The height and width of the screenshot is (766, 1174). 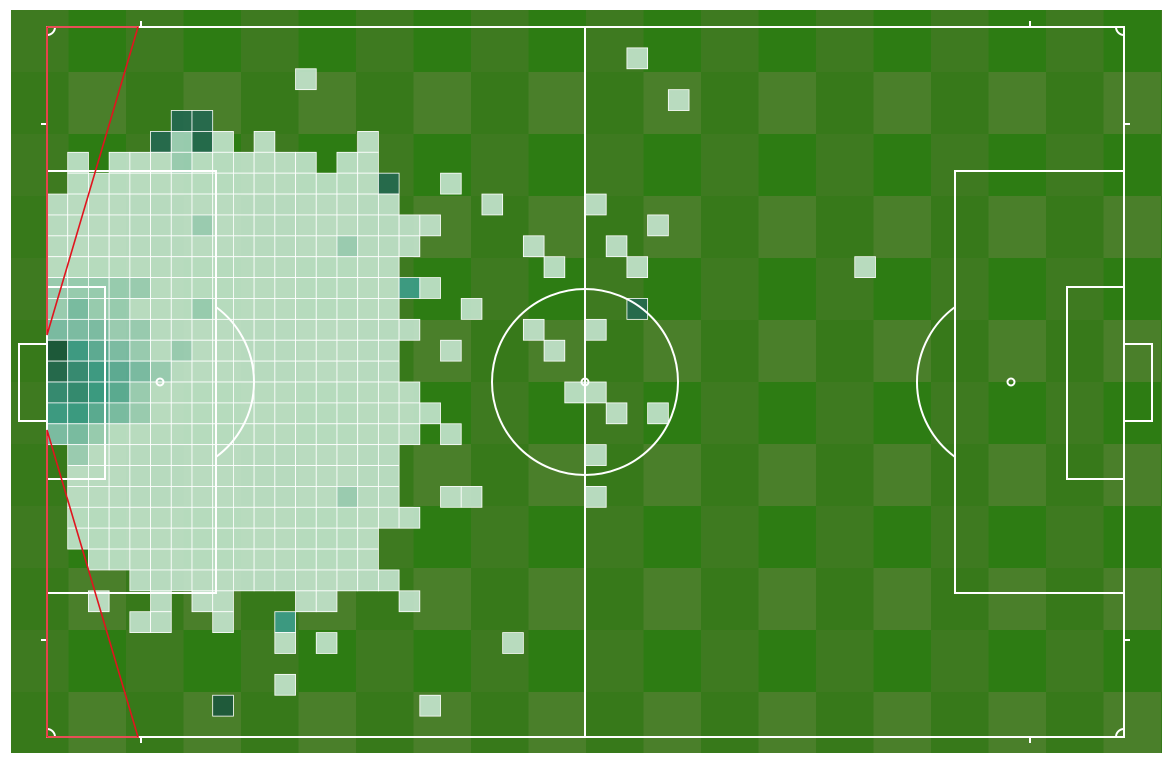 I want to click on center-spot, so click(x=585, y=382).